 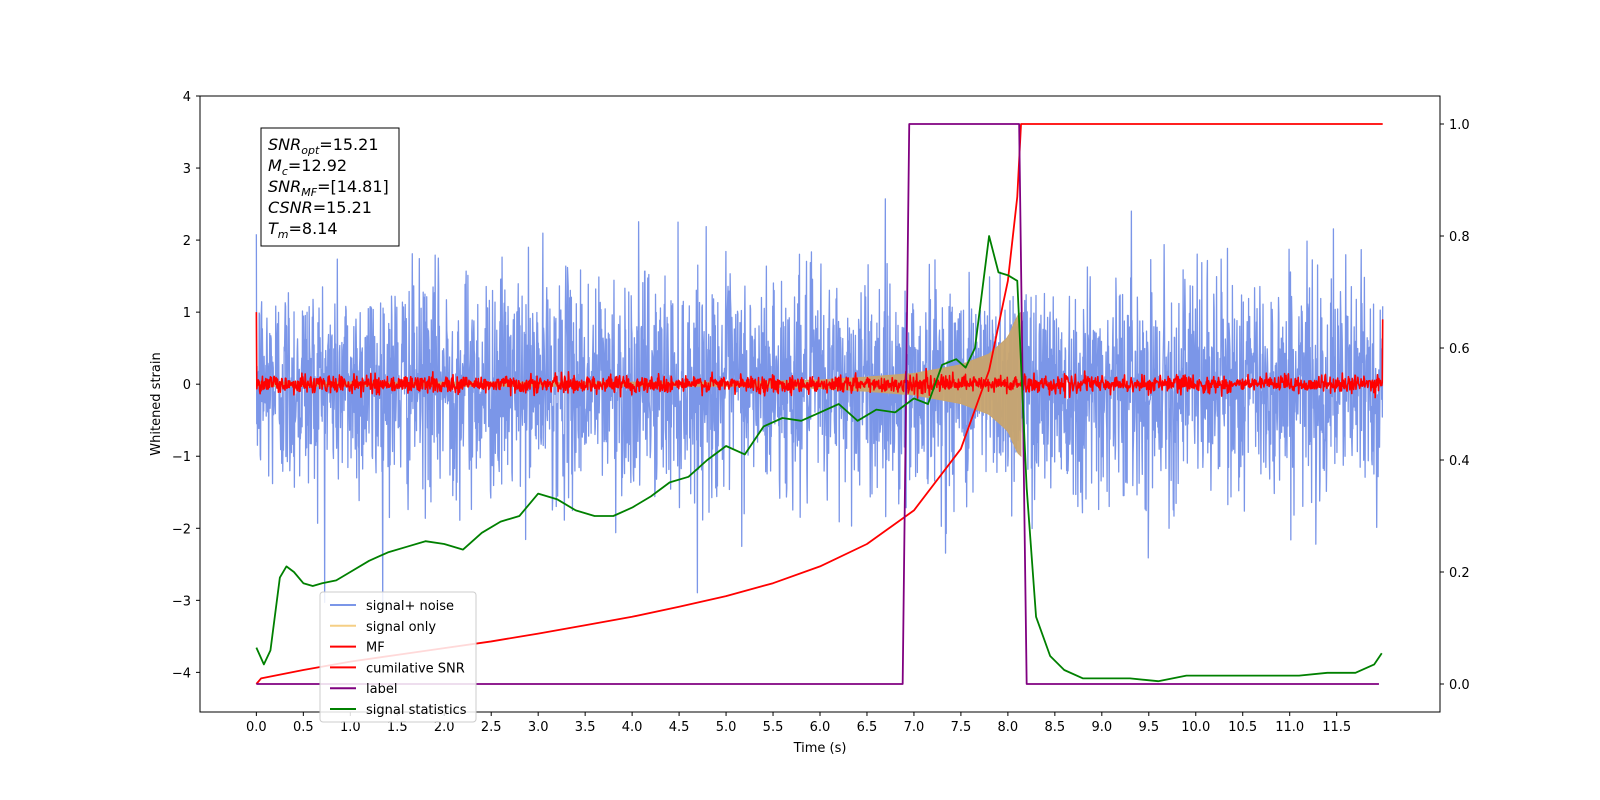 I want to click on y-axis-right: 1.0 0.8 0.6 0.4 0.2 0.0, so click(x=1455, y=405).